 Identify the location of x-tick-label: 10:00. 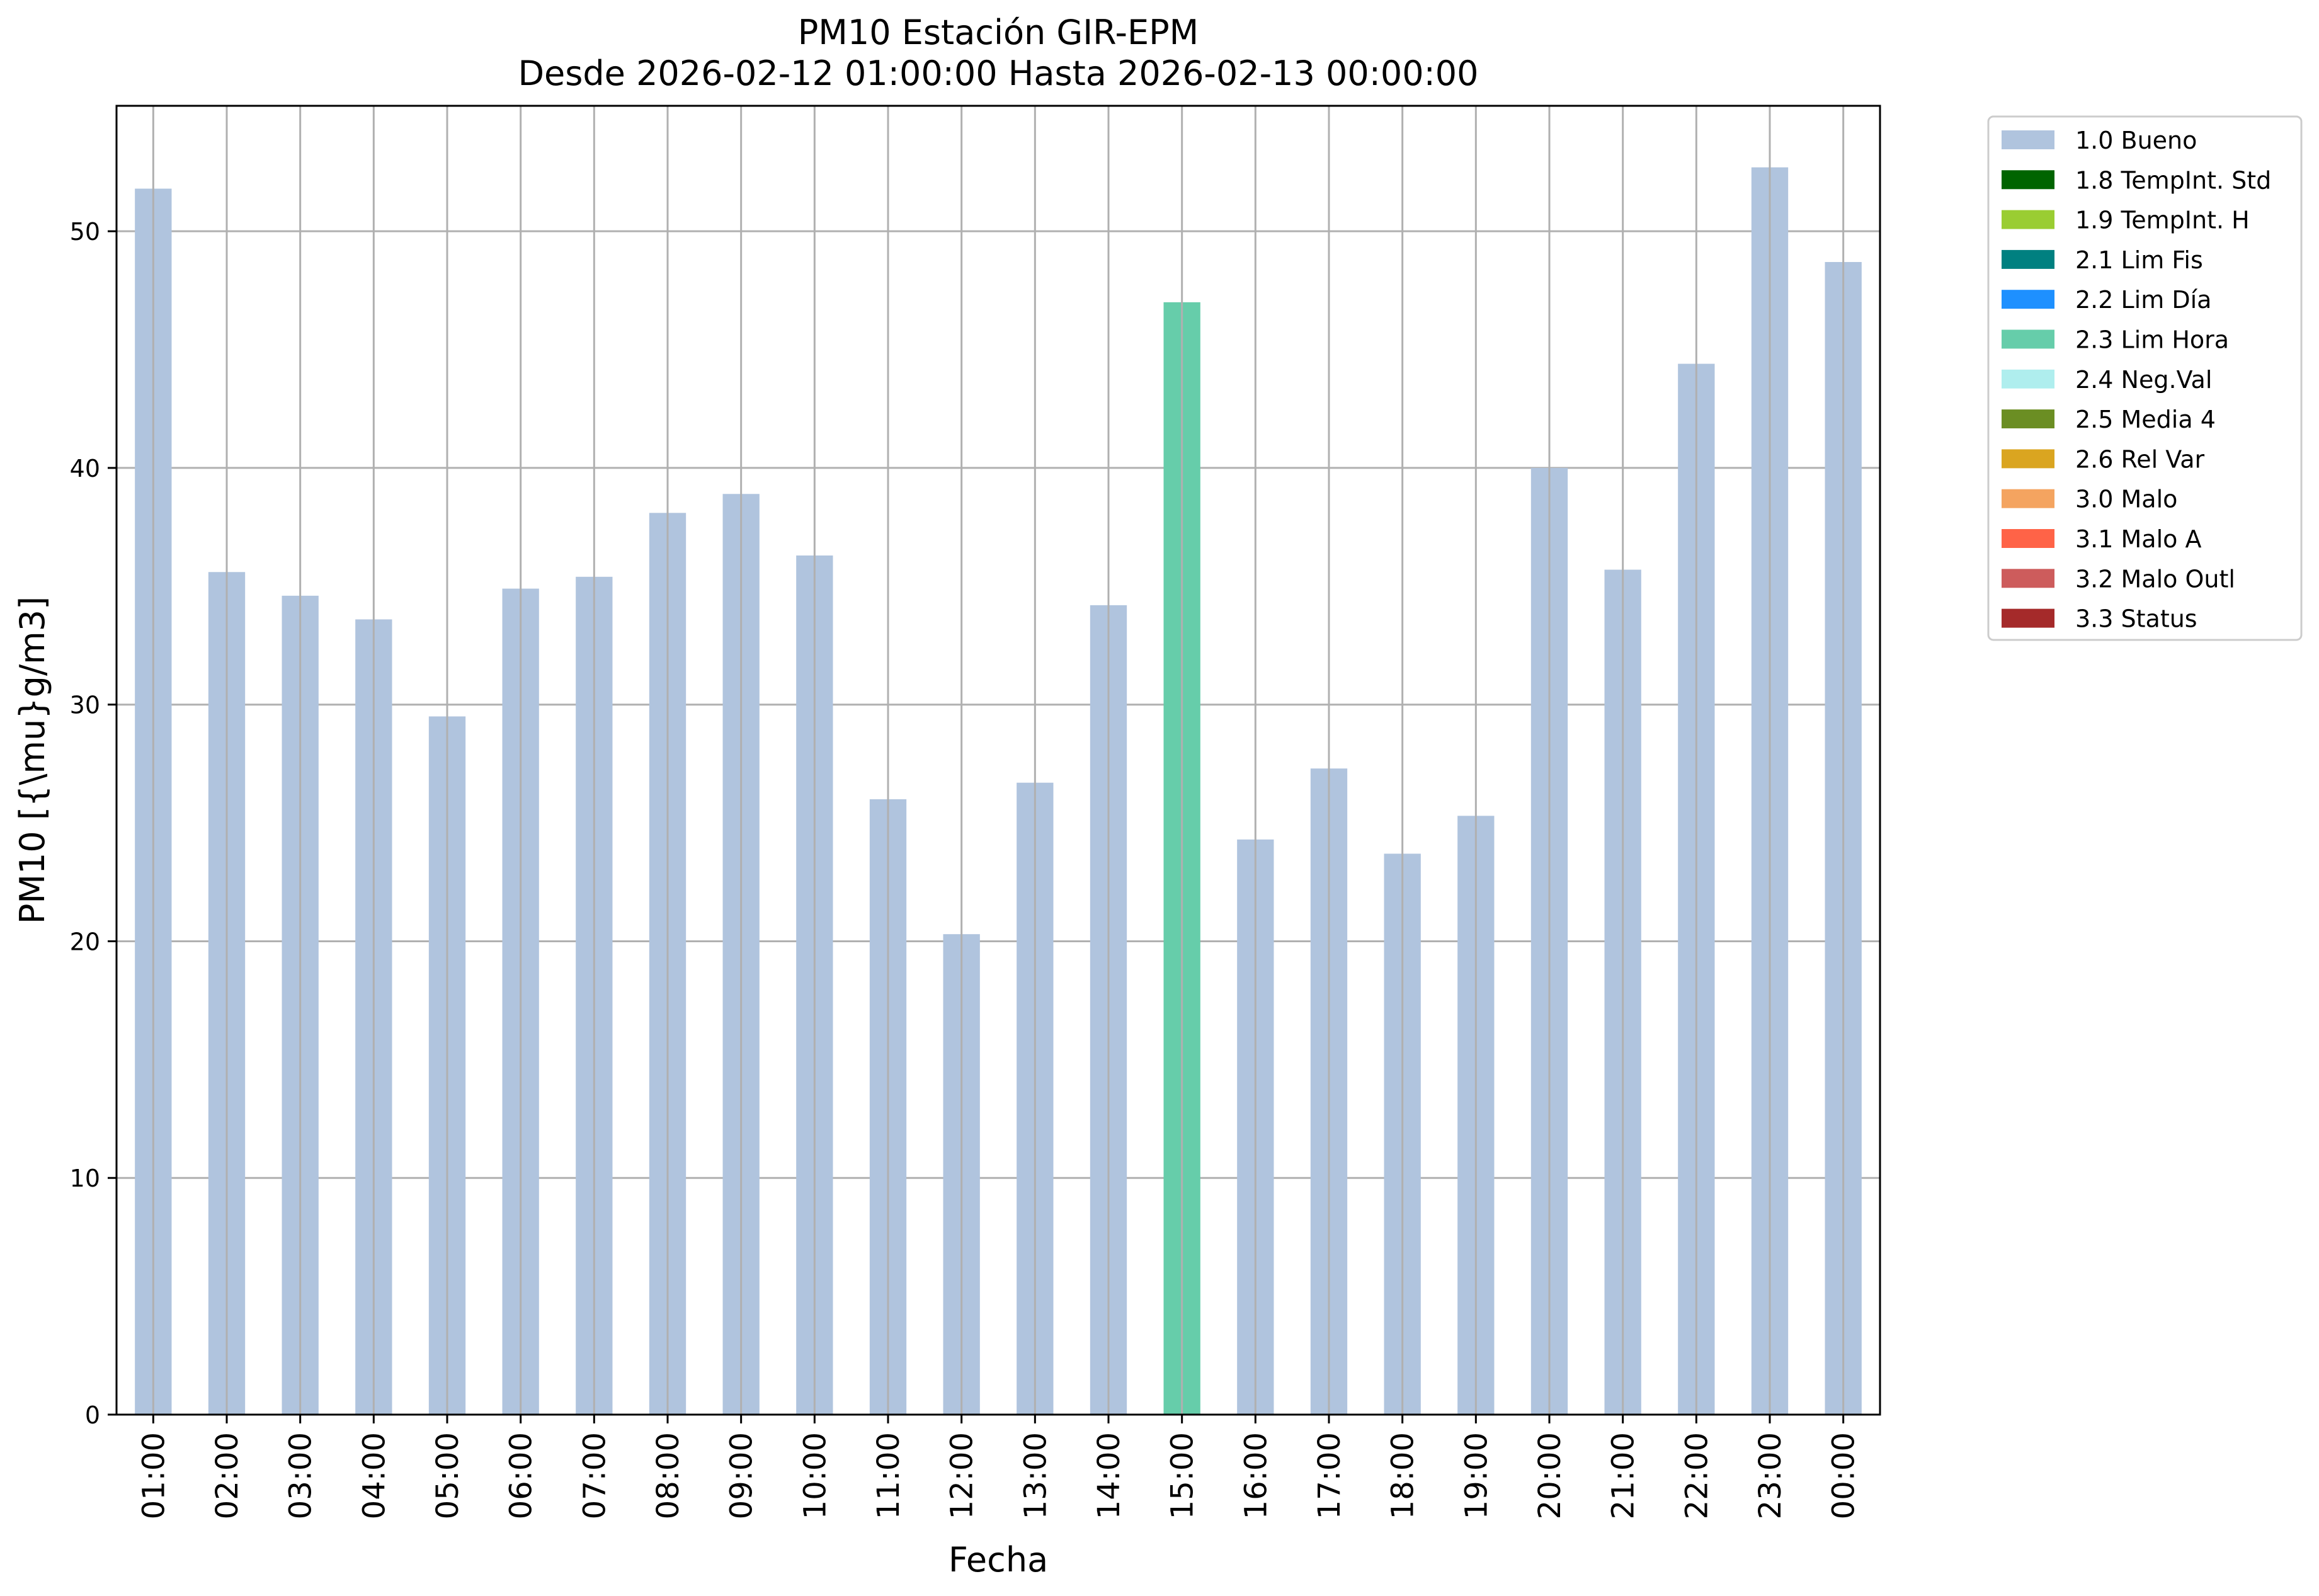
(815, 1475).